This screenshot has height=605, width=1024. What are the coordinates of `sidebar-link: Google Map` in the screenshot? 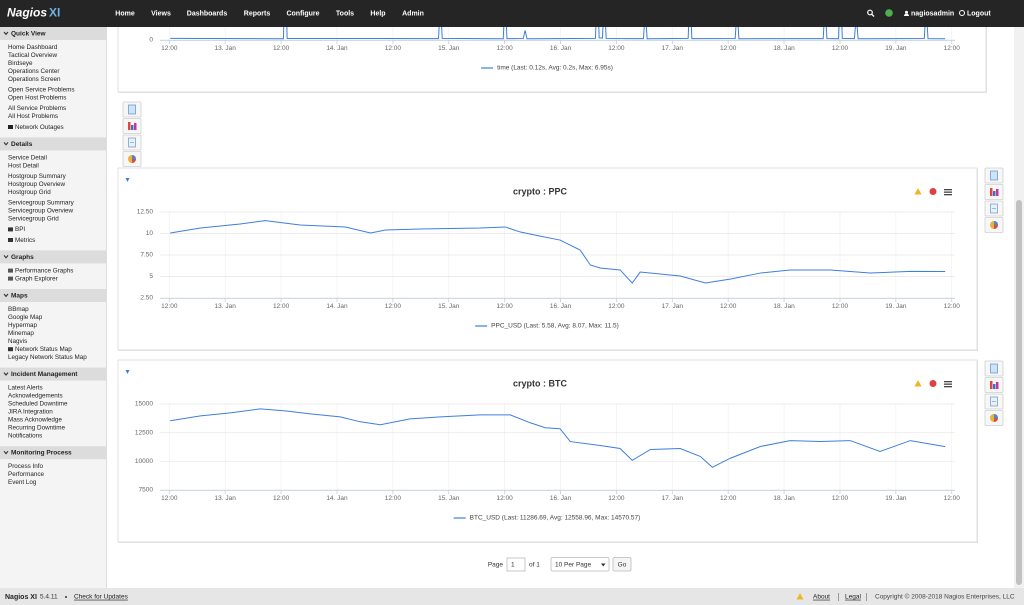 It's located at (25, 317).